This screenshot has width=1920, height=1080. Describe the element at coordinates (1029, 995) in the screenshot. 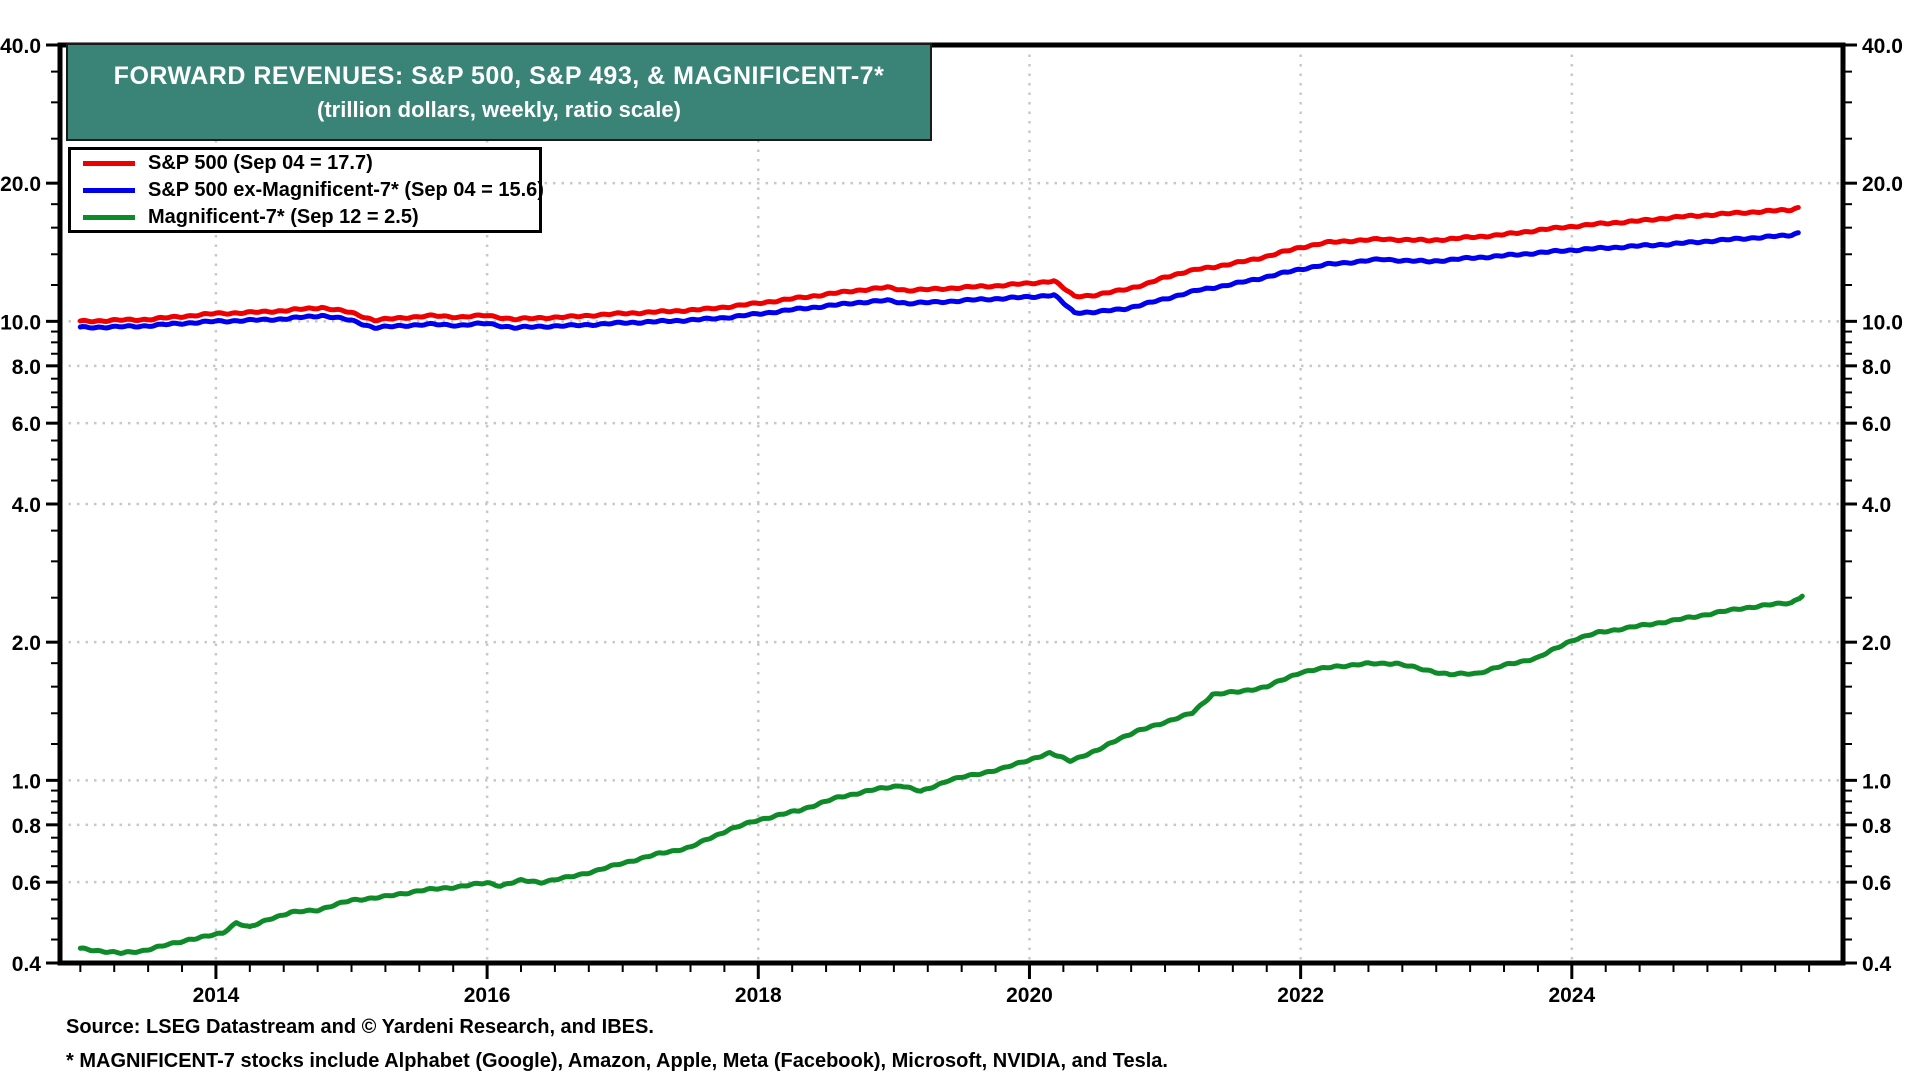

I see `x-axis-label-2020: 2020` at that location.